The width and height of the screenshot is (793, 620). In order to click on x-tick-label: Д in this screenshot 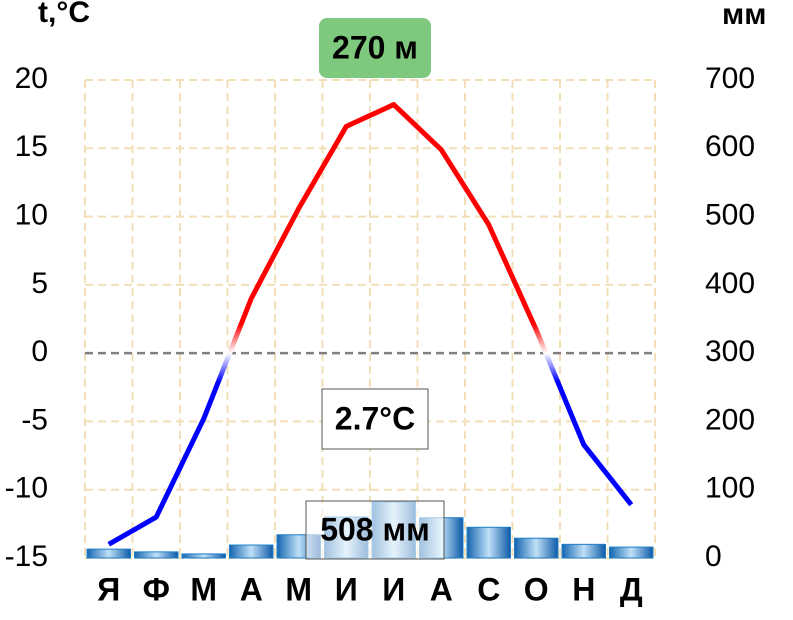, I will do `click(631, 589)`.